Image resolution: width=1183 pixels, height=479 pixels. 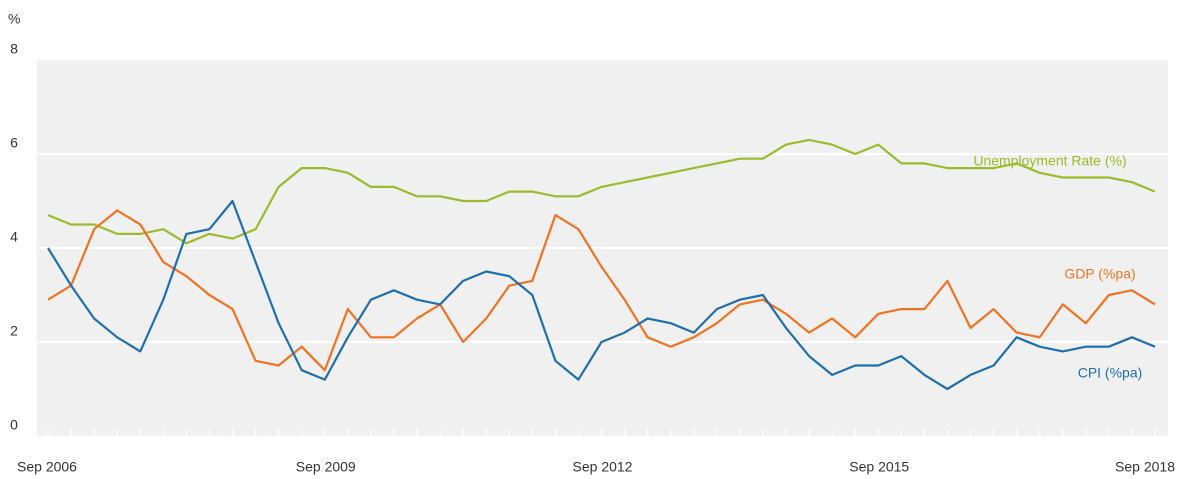 I want to click on x-tick-label: Sep 2015, so click(x=879, y=467).